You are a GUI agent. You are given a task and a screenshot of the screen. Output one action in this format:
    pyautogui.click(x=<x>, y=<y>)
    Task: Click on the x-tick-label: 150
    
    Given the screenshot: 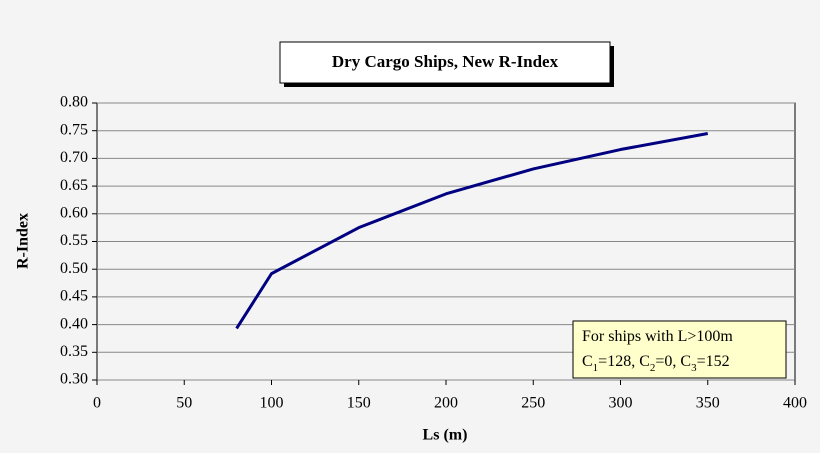 What is the action you would take?
    pyautogui.click(x=359, y=403)
    